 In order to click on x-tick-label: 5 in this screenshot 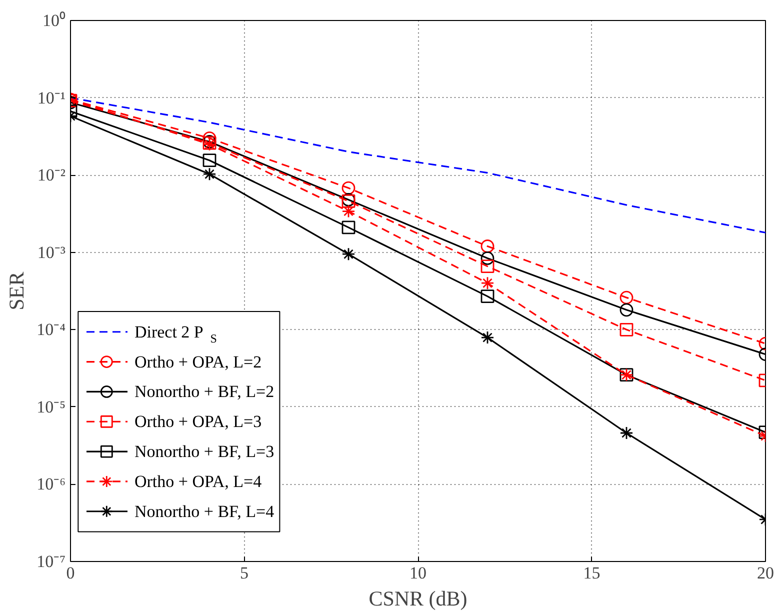, I will do `click(244, 573)`.